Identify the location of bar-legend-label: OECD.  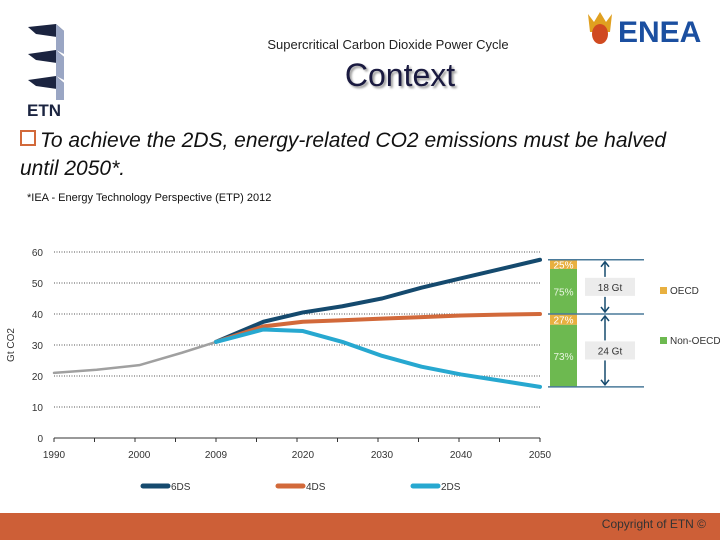
(684, 291).